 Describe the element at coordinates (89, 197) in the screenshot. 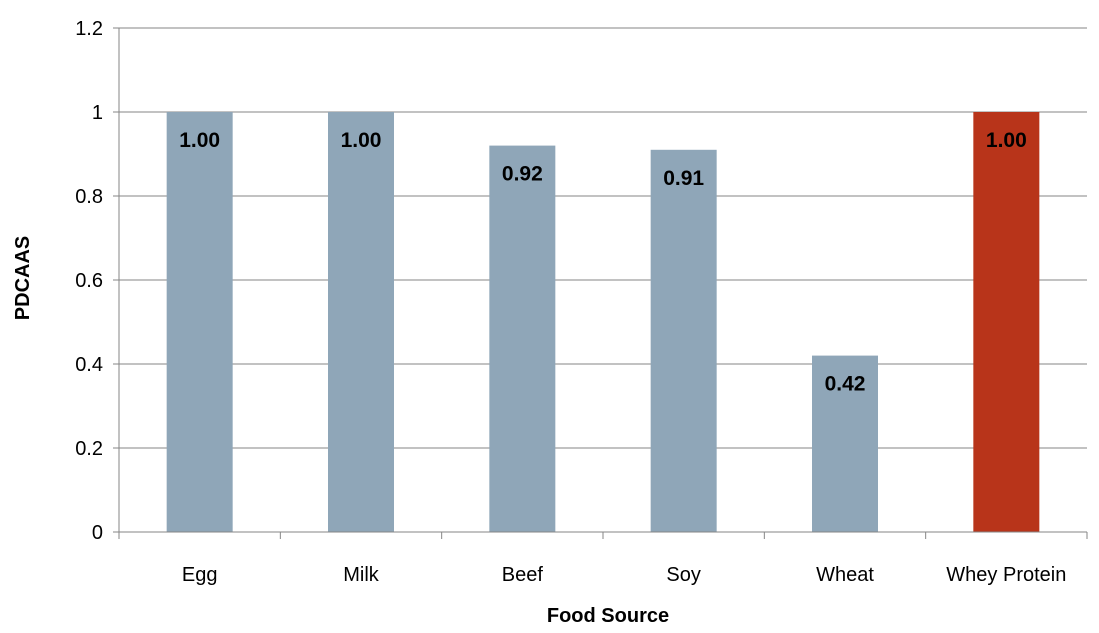

I see `y-tick-label: 0.8` at that location.